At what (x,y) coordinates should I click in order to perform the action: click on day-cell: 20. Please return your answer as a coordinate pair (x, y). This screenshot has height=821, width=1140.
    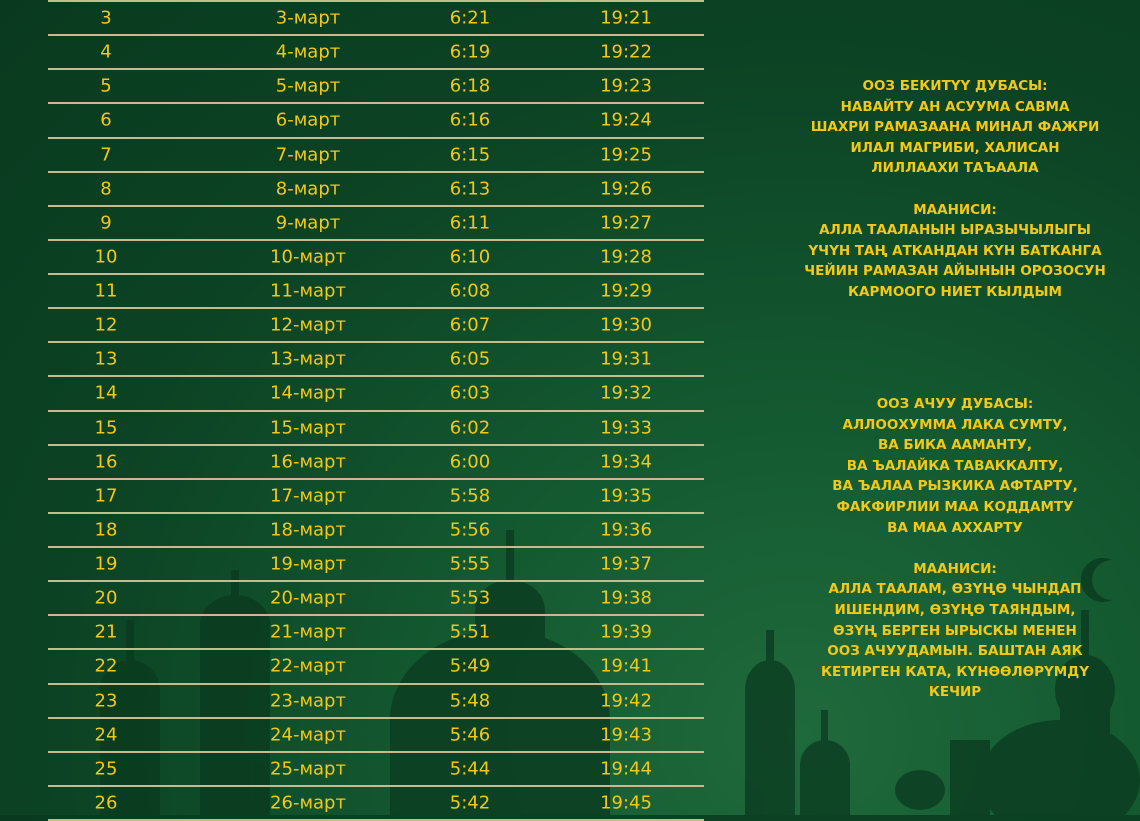
    Looking at the image, I should click on (106, 598).